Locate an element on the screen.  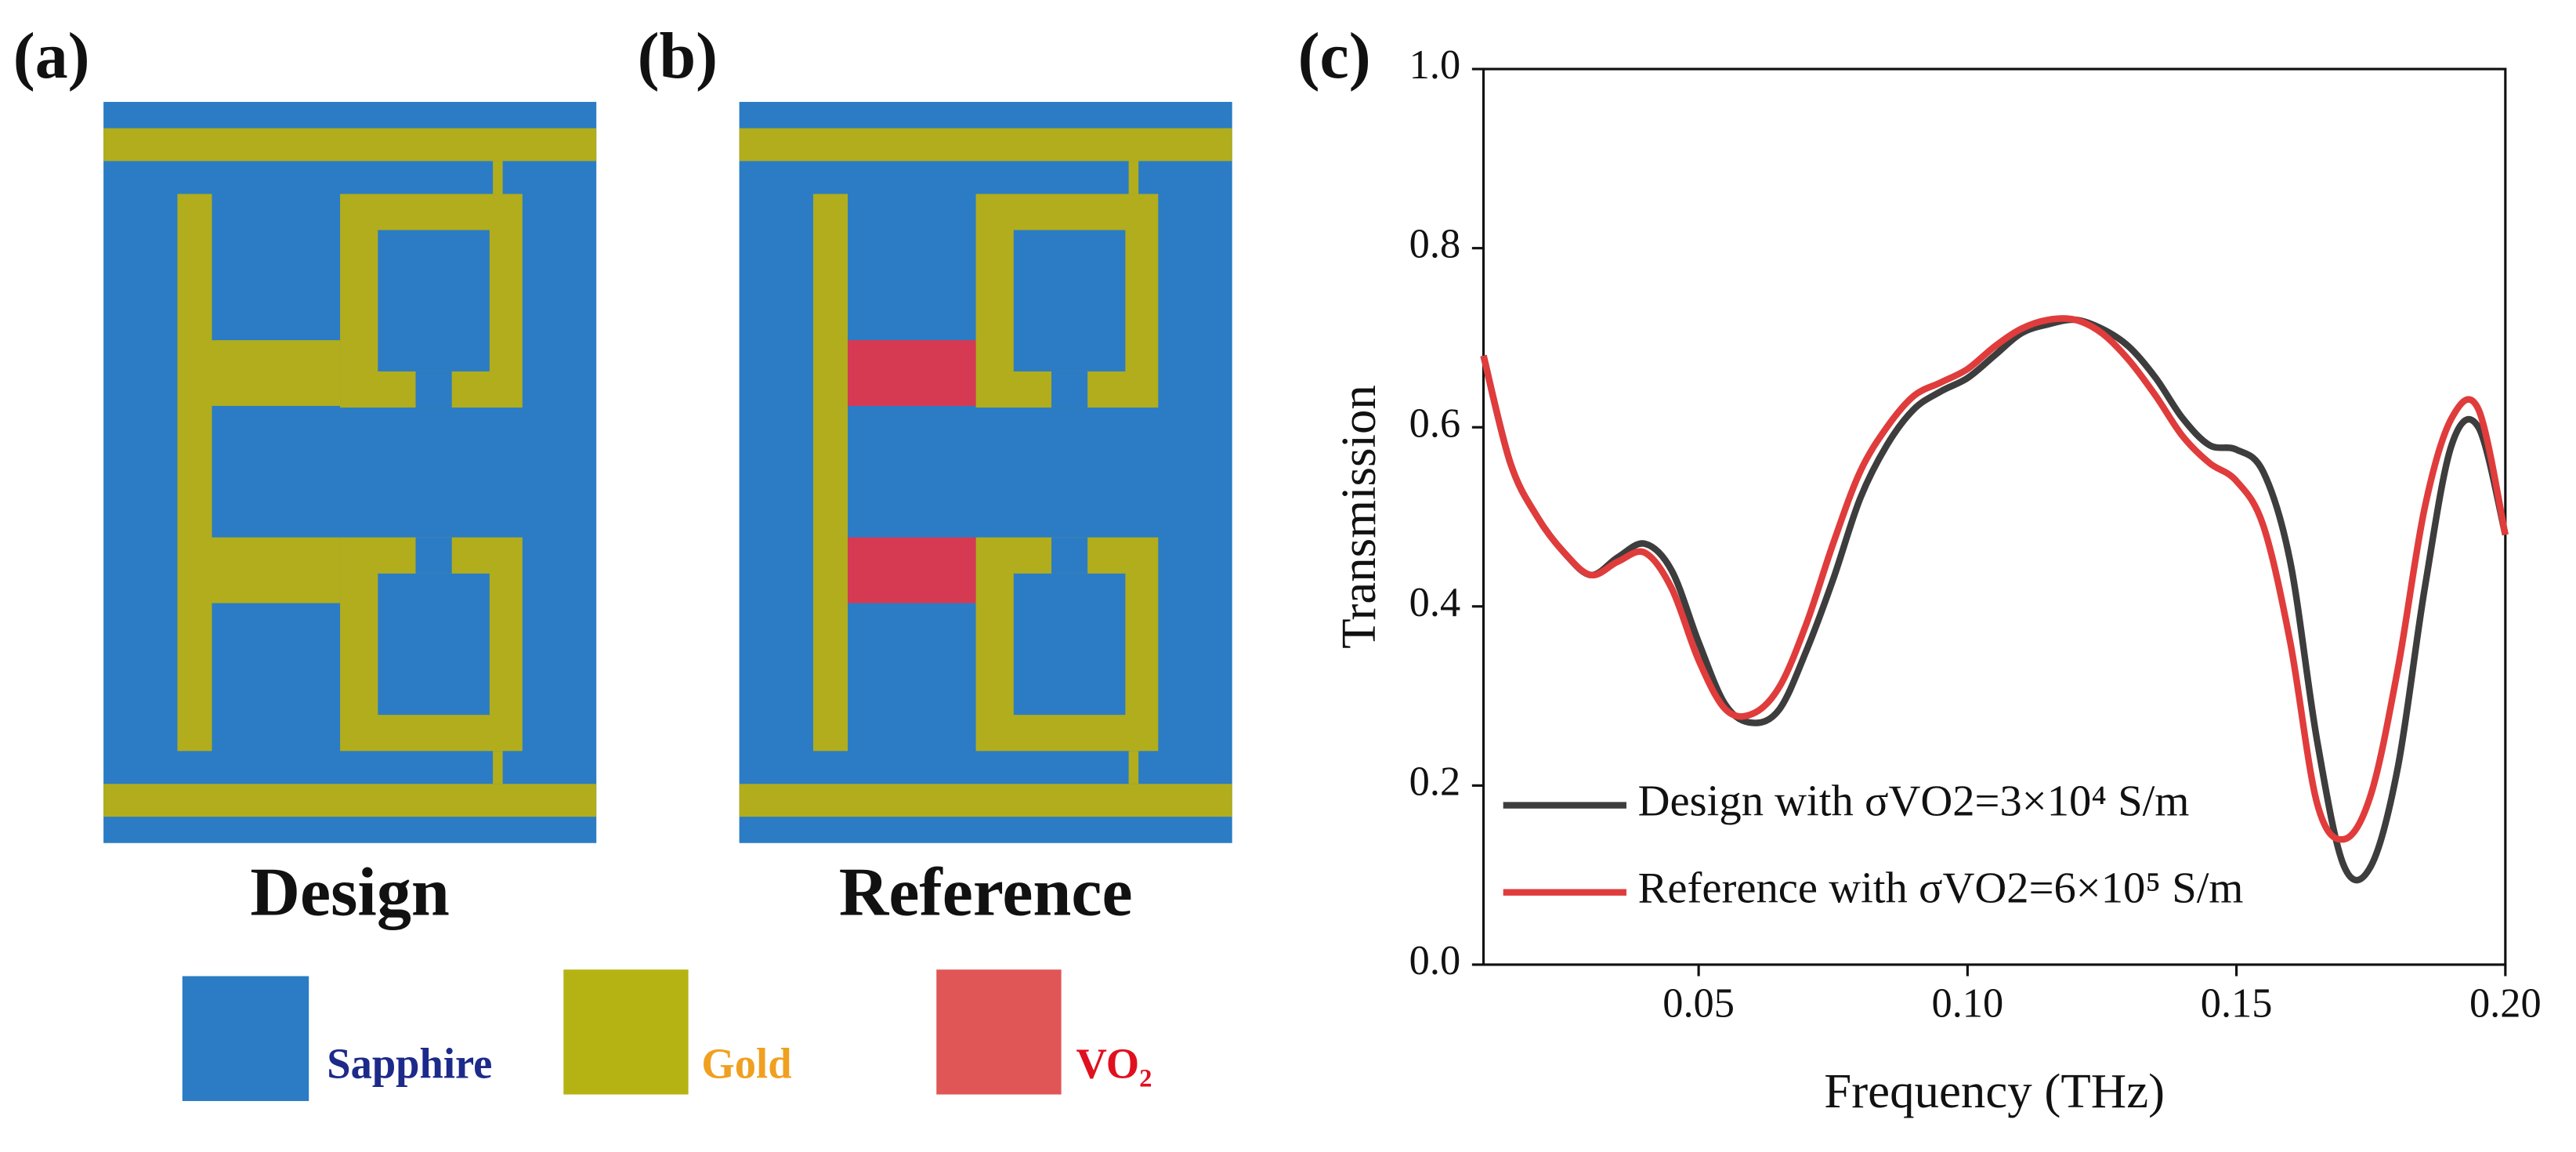
legend-label: Design with σVO2=3×10⁴ S/m is located at coordinates (1914, 801).